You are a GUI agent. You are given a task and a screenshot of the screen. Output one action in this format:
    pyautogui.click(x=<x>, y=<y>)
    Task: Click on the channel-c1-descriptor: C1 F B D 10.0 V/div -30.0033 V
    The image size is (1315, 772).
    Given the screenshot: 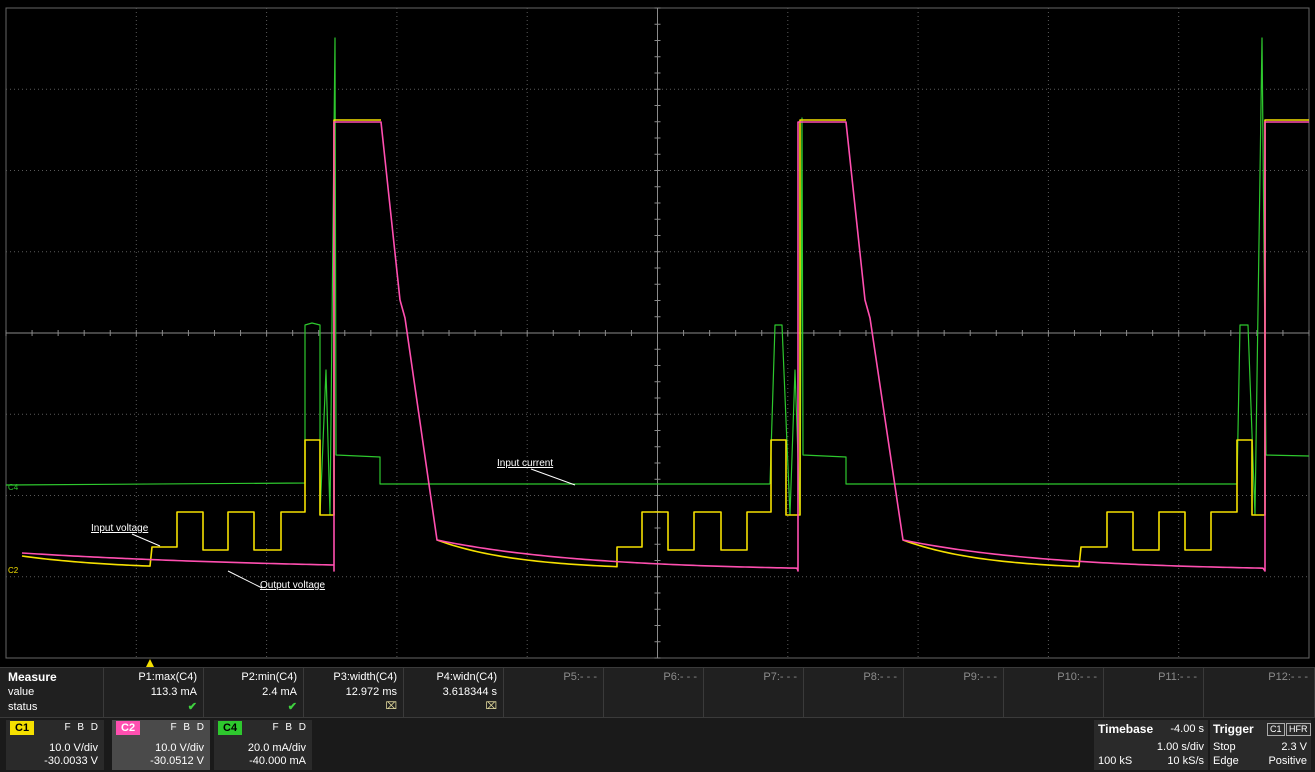 What is the action you would take?
    pyautogui.click(x=55, y=745)
    